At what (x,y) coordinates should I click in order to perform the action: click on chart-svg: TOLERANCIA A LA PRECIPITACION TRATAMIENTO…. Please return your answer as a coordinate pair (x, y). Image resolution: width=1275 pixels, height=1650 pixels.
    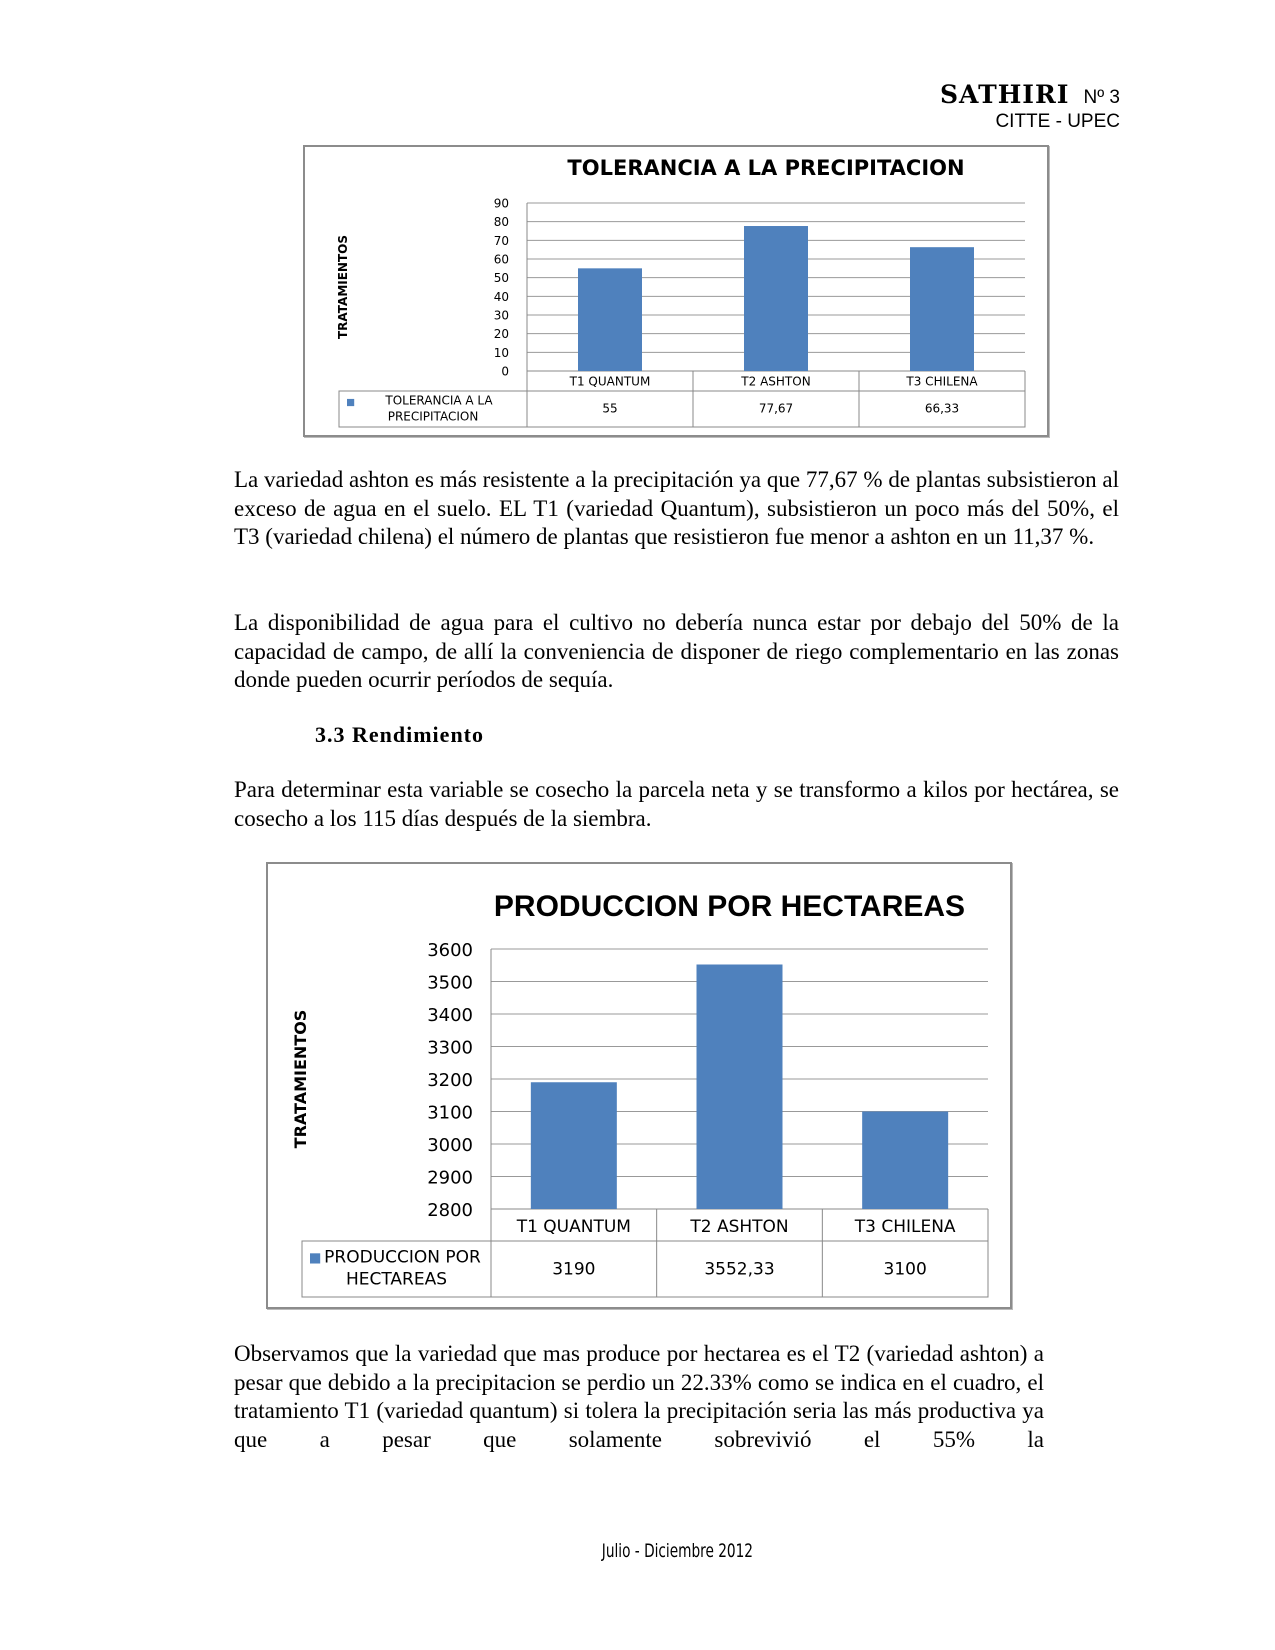
    Looking at the image, I should click on (681, 292).